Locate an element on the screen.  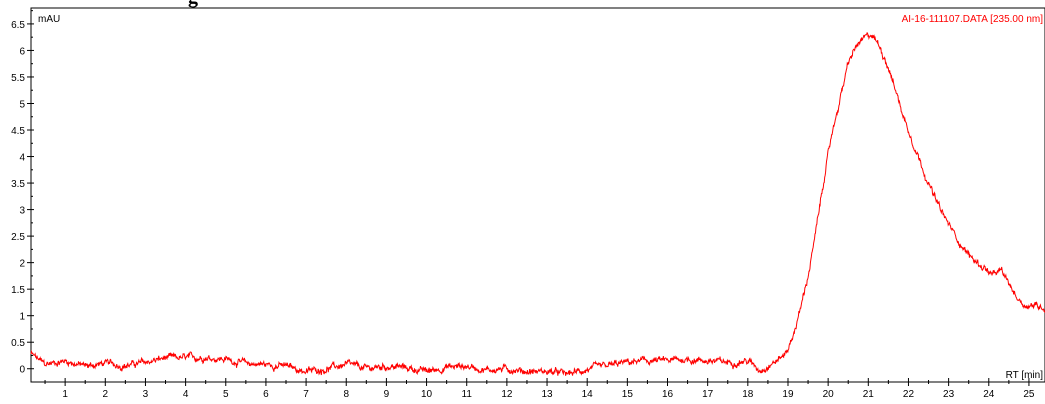
x-tick-label: 20 is located at coordinates (829, 394).